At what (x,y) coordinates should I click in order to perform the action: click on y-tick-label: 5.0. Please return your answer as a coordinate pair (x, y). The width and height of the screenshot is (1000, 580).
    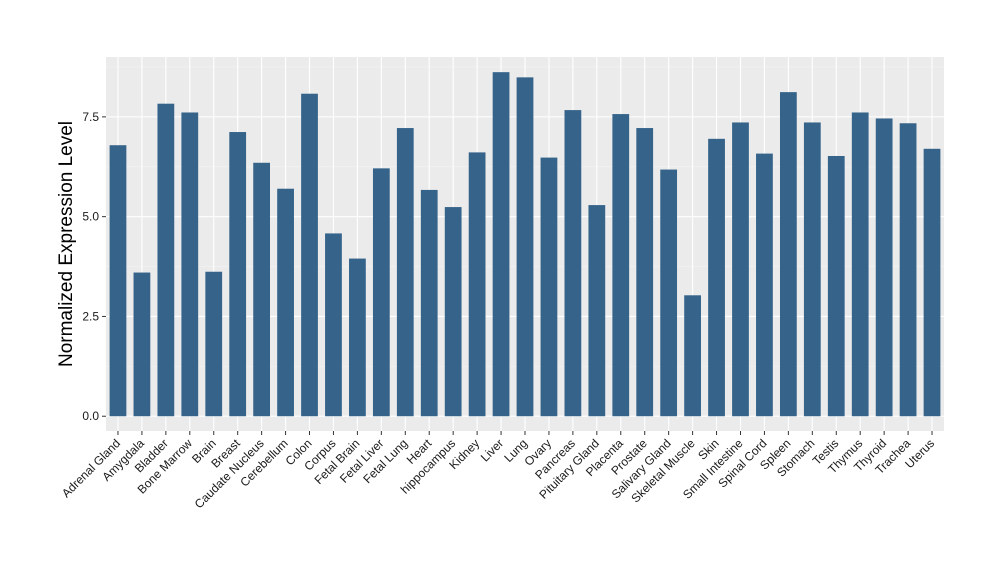
    Looking at the image, I should click on (90, 217).